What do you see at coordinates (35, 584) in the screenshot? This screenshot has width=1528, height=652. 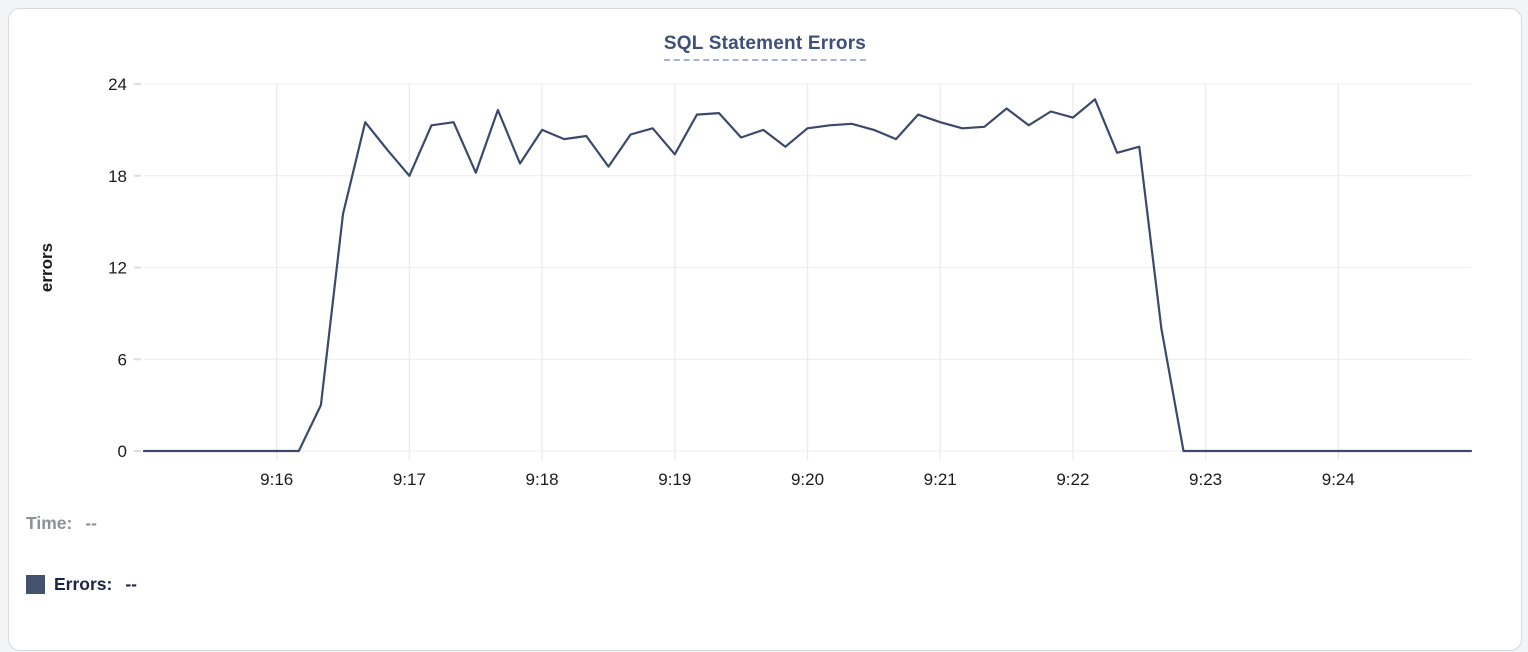 I see `errors-series-swatch-icon` at bounding box center [35, 584].